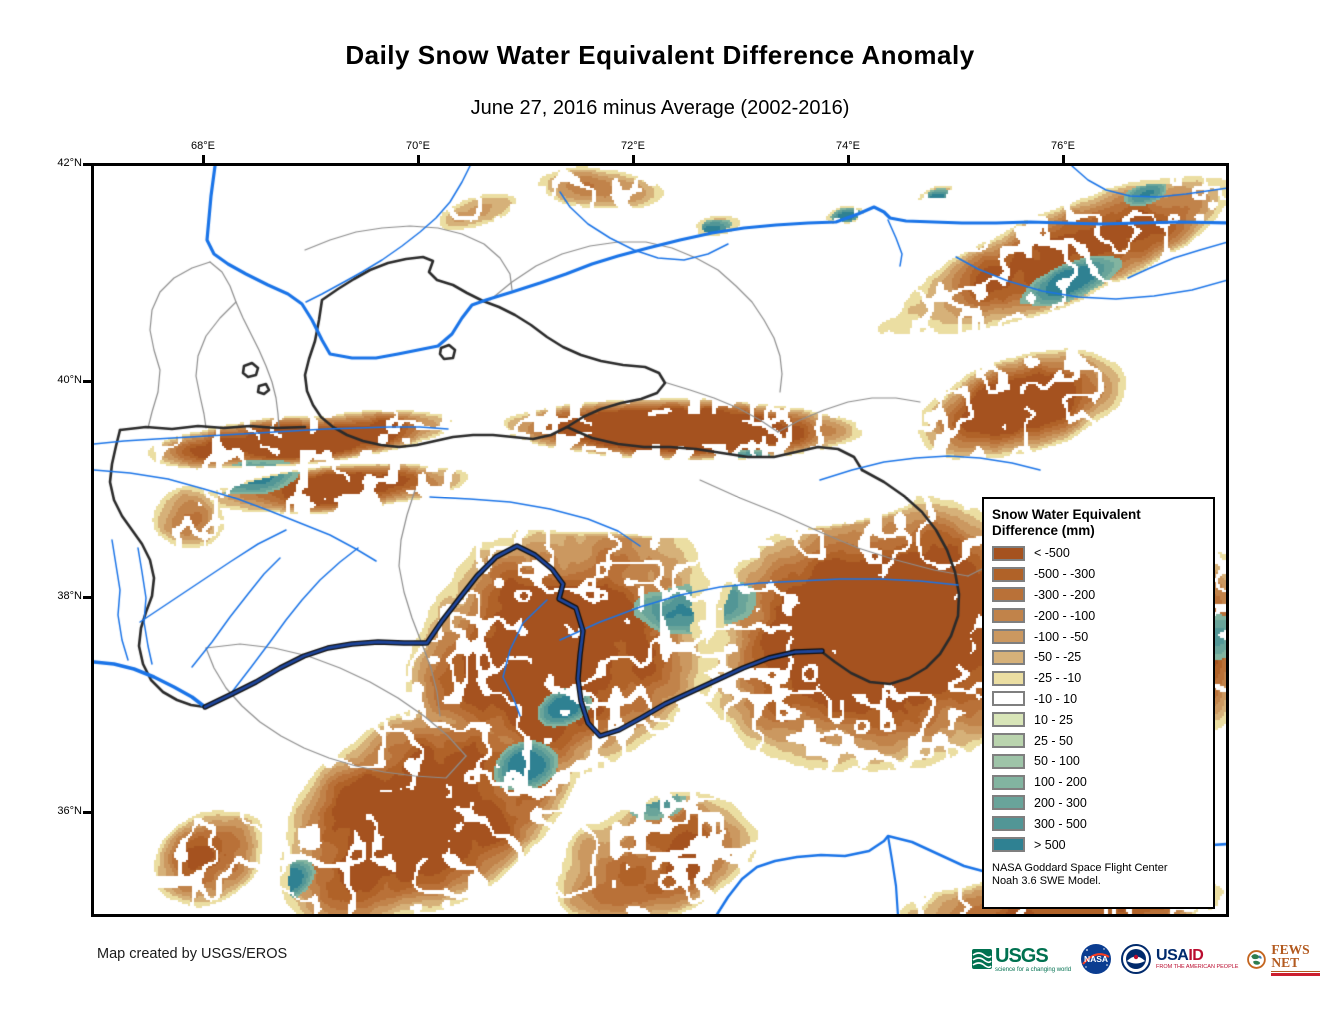 This screenshot has height=1020, width=1320. I want to click on nasa-icon: NASA, so click(1096, 959).